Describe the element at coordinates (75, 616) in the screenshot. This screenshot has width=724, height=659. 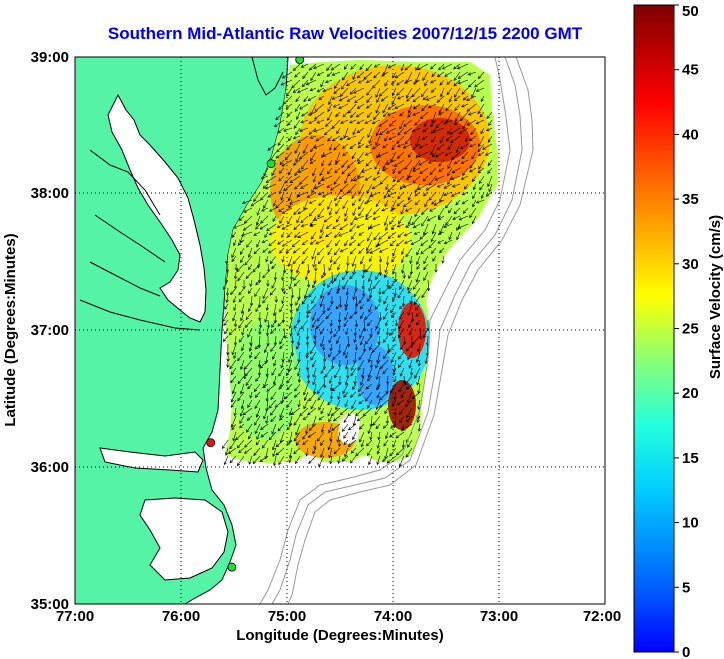
I see `x-tick-label: 77:00` at that location.